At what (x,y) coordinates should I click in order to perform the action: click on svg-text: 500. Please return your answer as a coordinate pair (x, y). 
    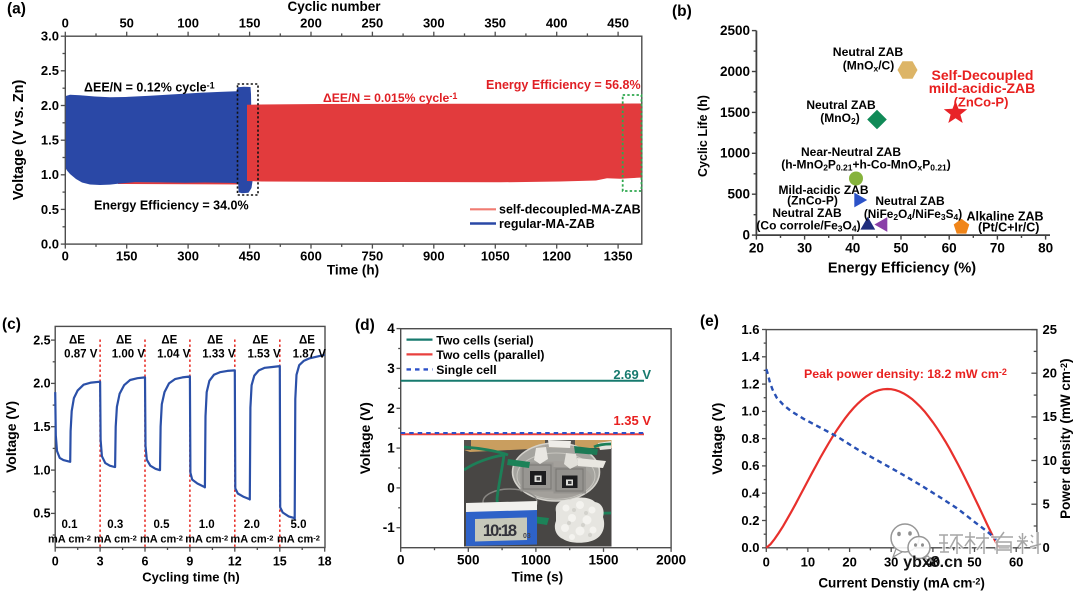
    Looking at the image, I should click on (738, 194).